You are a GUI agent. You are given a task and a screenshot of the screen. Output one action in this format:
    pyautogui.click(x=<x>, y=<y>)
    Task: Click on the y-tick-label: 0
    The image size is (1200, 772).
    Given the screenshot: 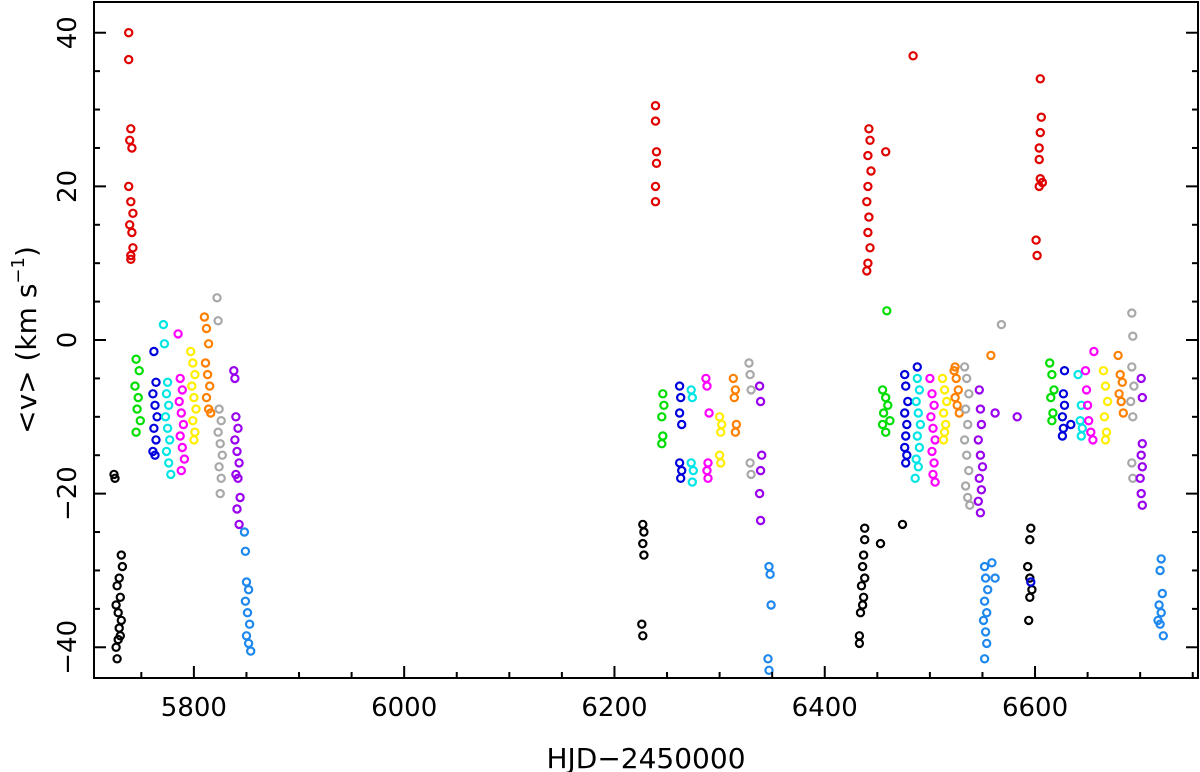 What is the action you would take?
    pyautogui.click(x=68, y=340)
    